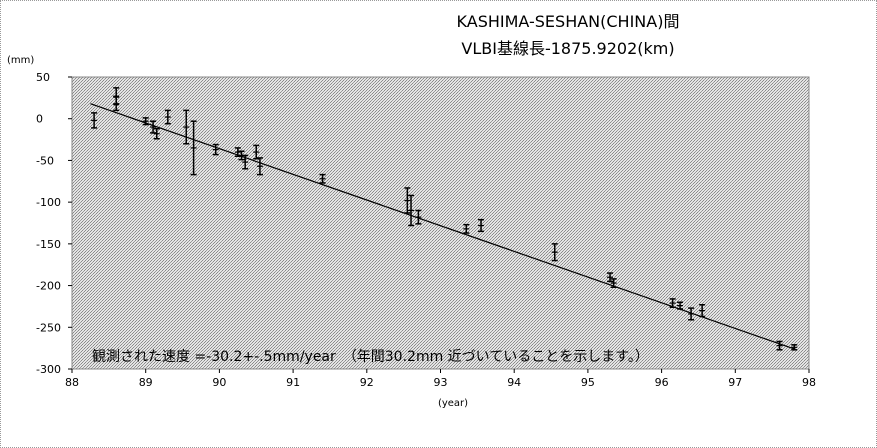 The image size is (877, 448). I want to click on y-tick-label: 0, so click(39, 119).